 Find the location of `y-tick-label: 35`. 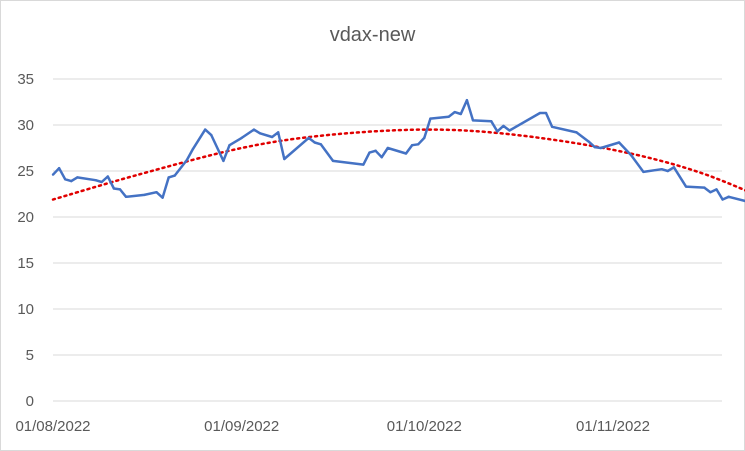

y-tick-label: 35 is located at coordinates (25, 79).